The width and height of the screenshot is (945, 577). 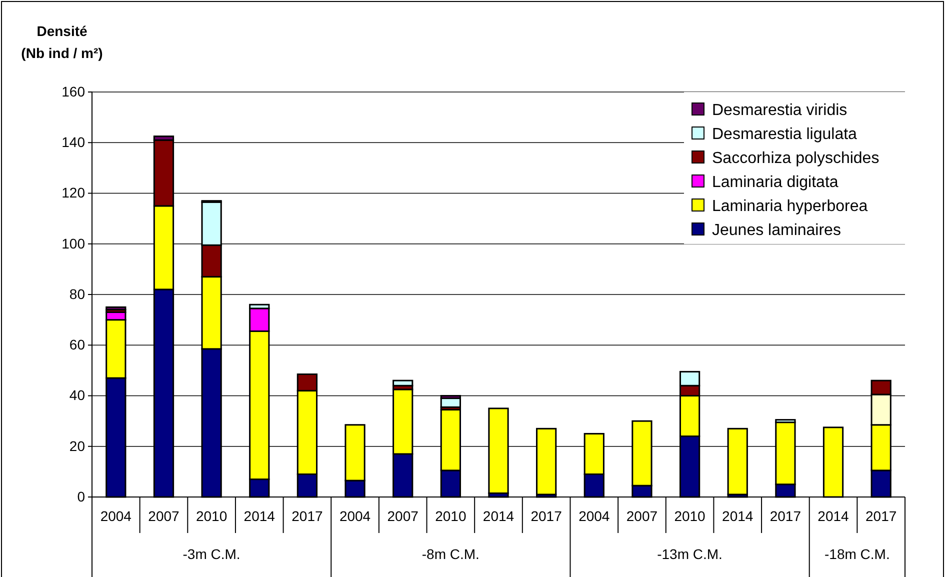 I want to click on legend-label: Jeunes laminaires, so click(x=776, y=230).